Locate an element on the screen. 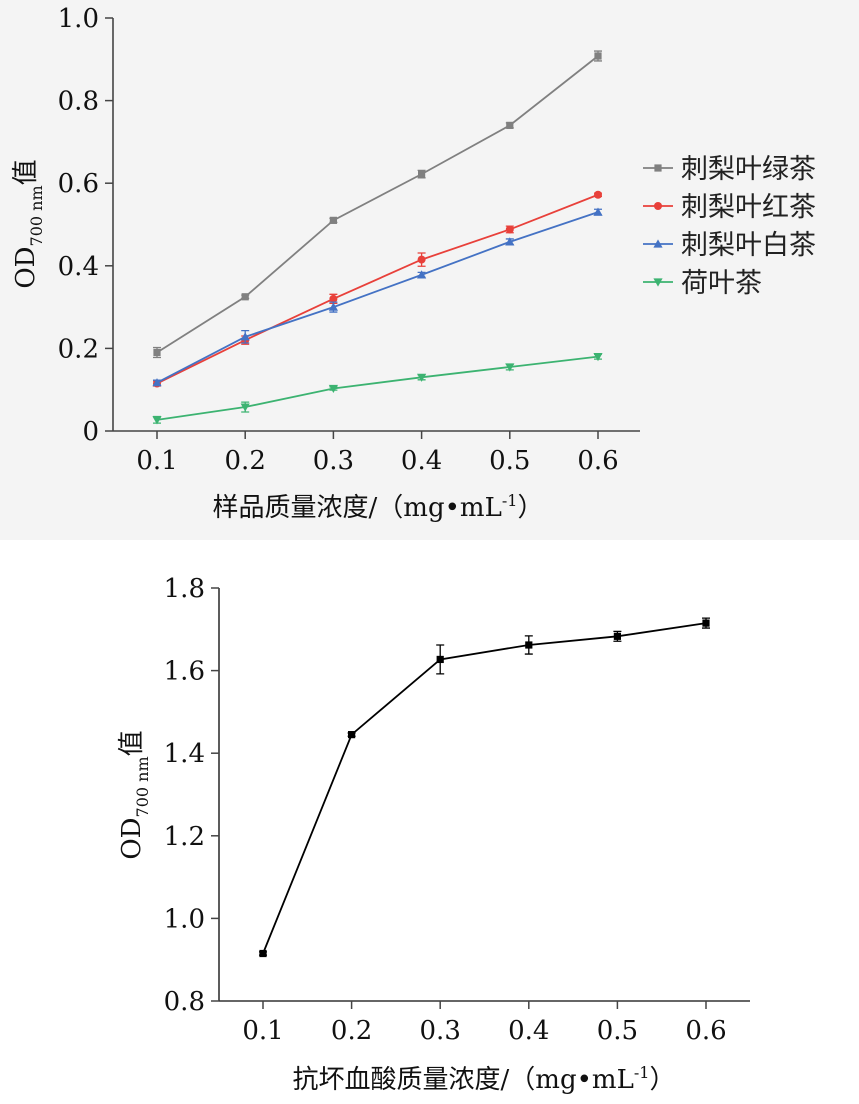  legend-label: 刺梨叶白茶 is located at coordinates (748, 245).